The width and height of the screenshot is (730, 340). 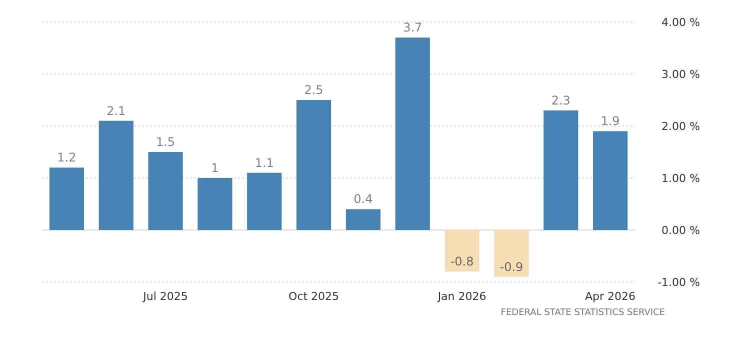 I want to click on data-label: 1.5, so click(x=166, y=142).